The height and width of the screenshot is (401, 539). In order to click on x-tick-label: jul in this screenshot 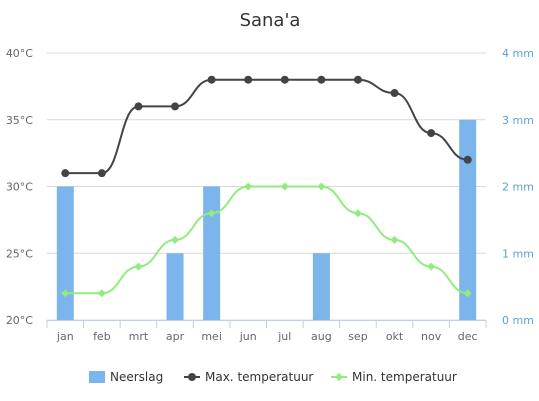, I will do `click(284, 336)`.